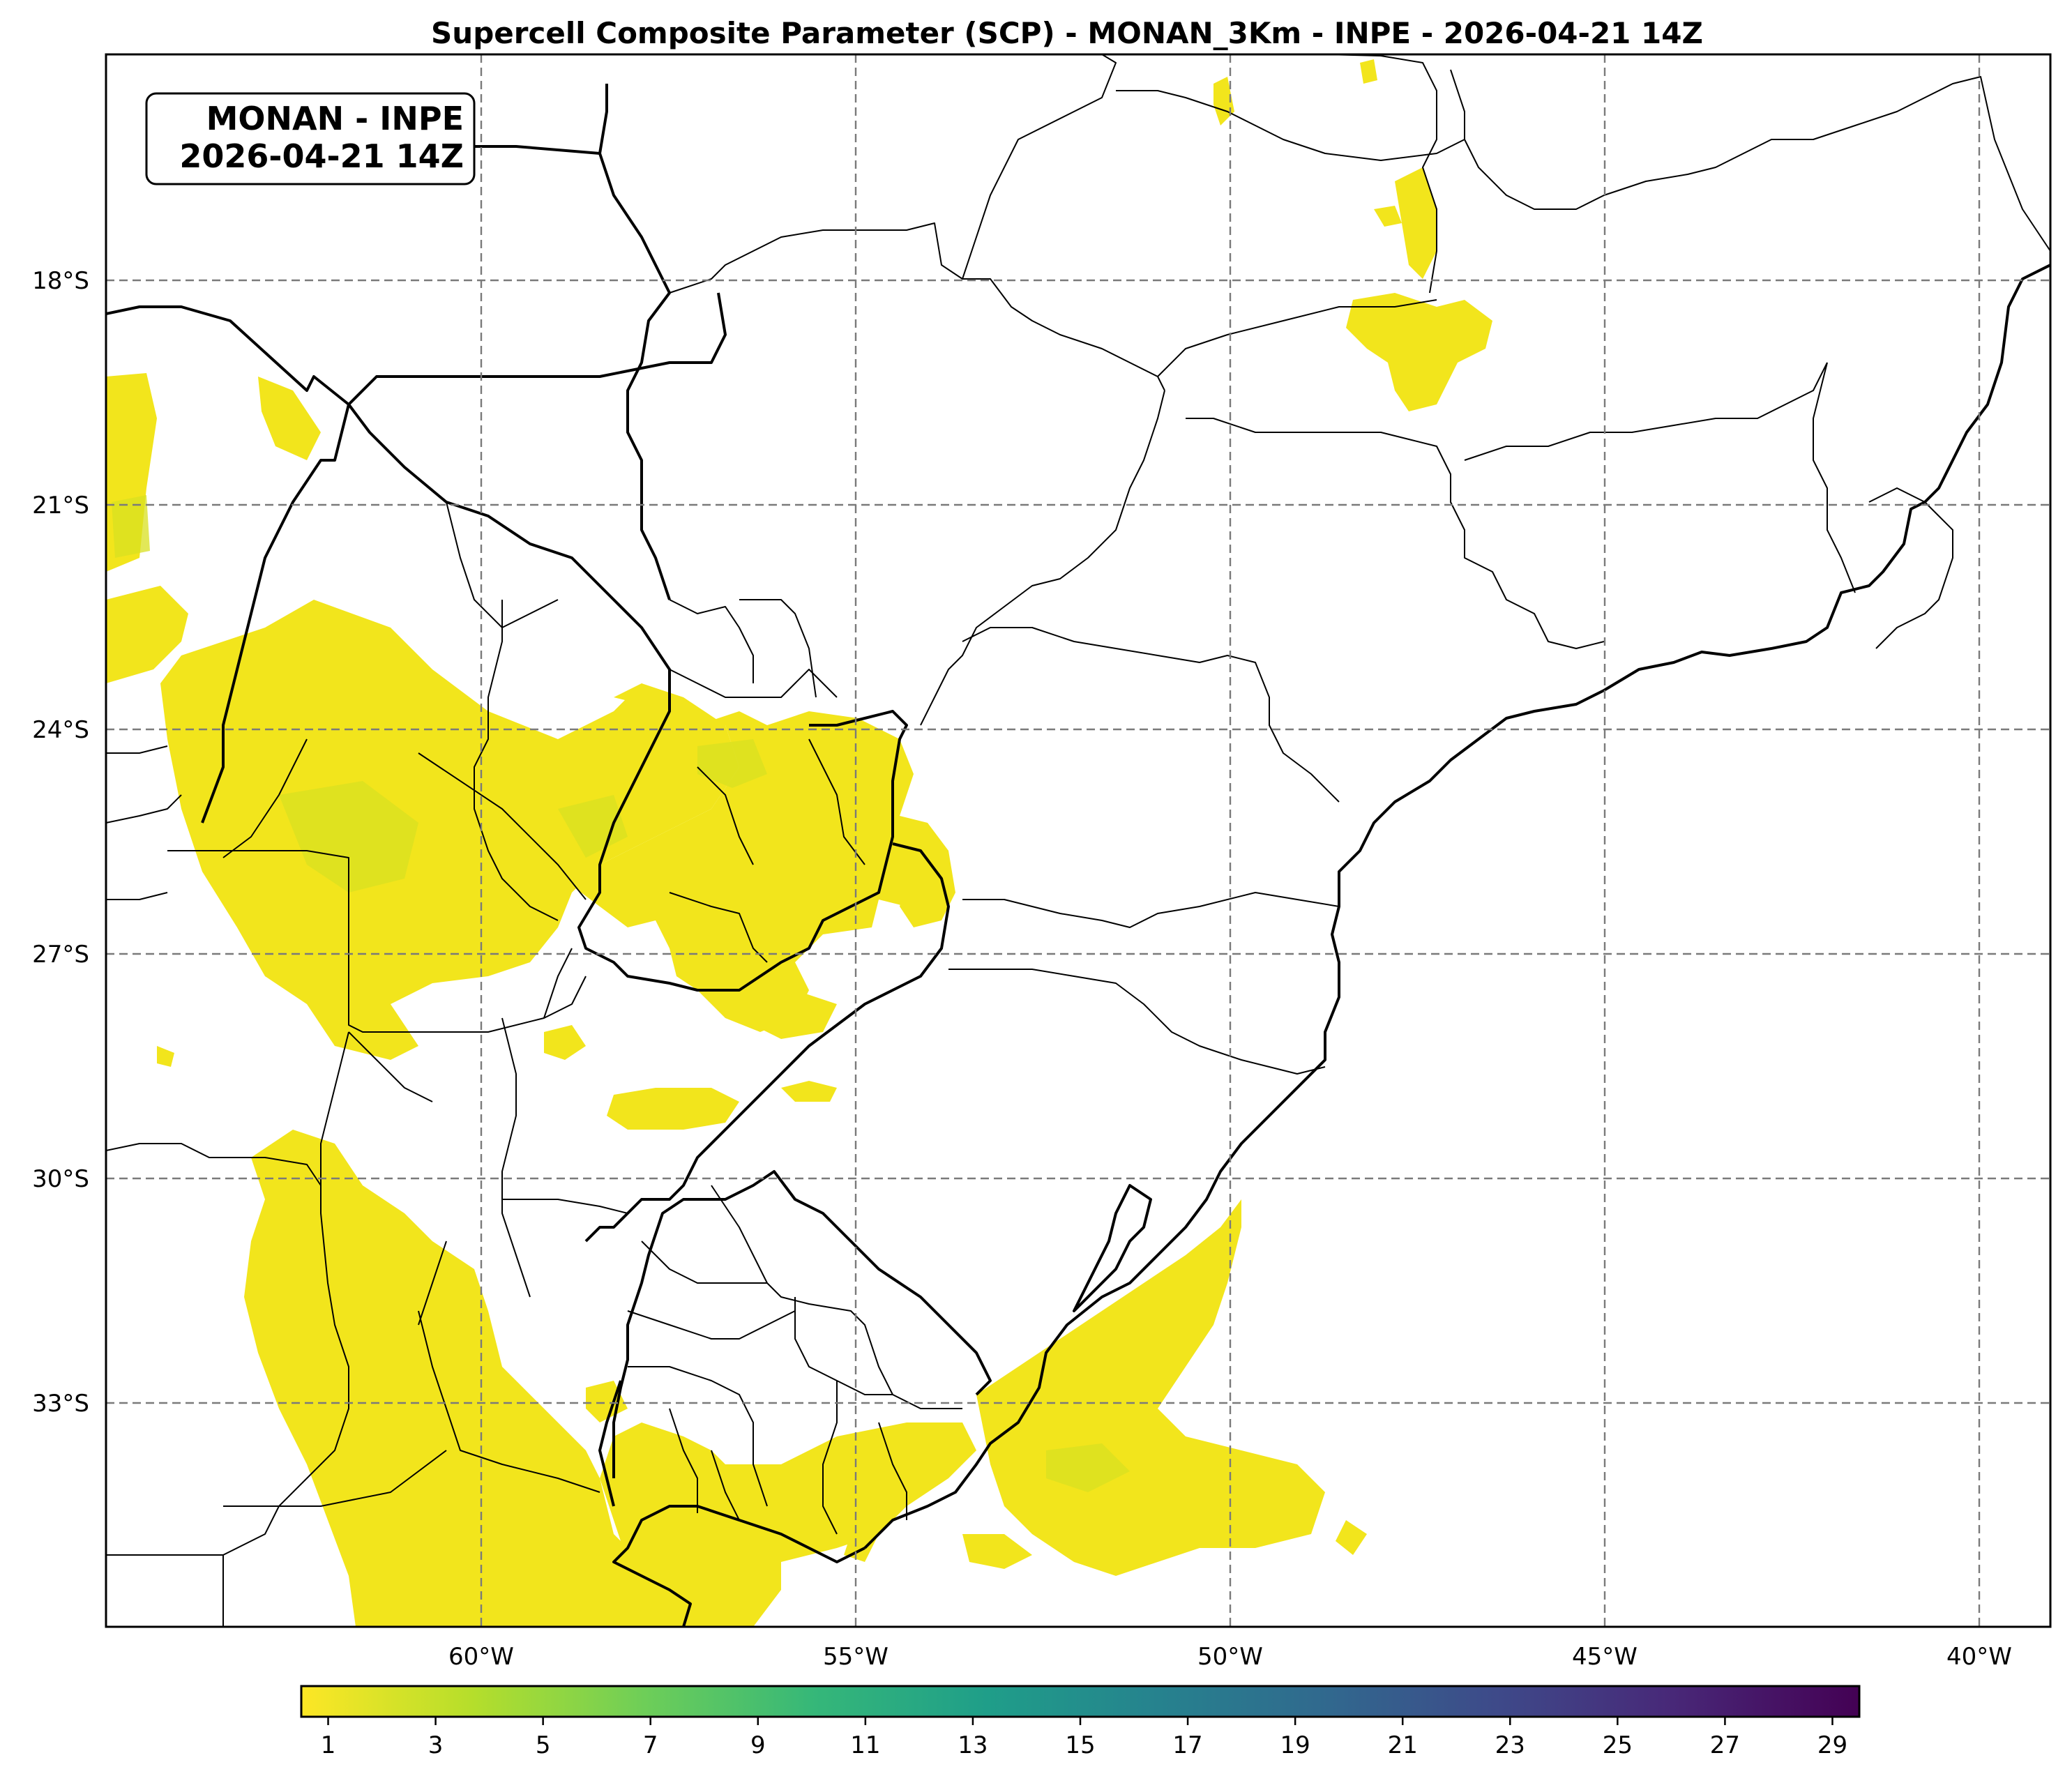  I want to click on colorbar-tick-label: 17, so click(1187, 1745).